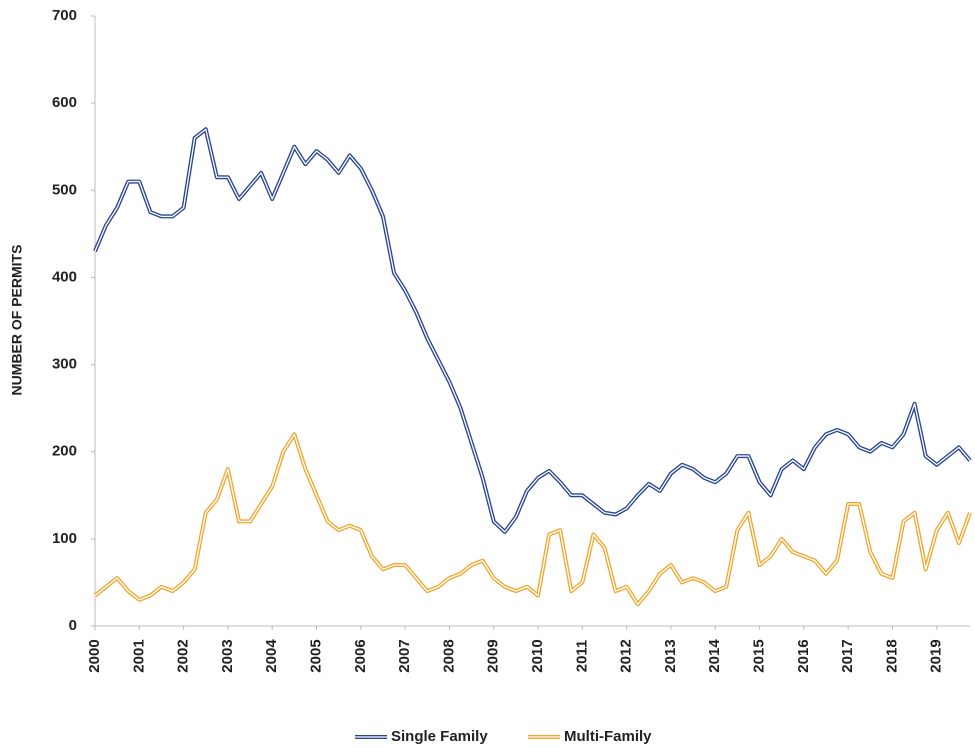  Describe the element at coordinates (626, 655) in the screenshot. I see `x-tick-label: 2012` at that location.